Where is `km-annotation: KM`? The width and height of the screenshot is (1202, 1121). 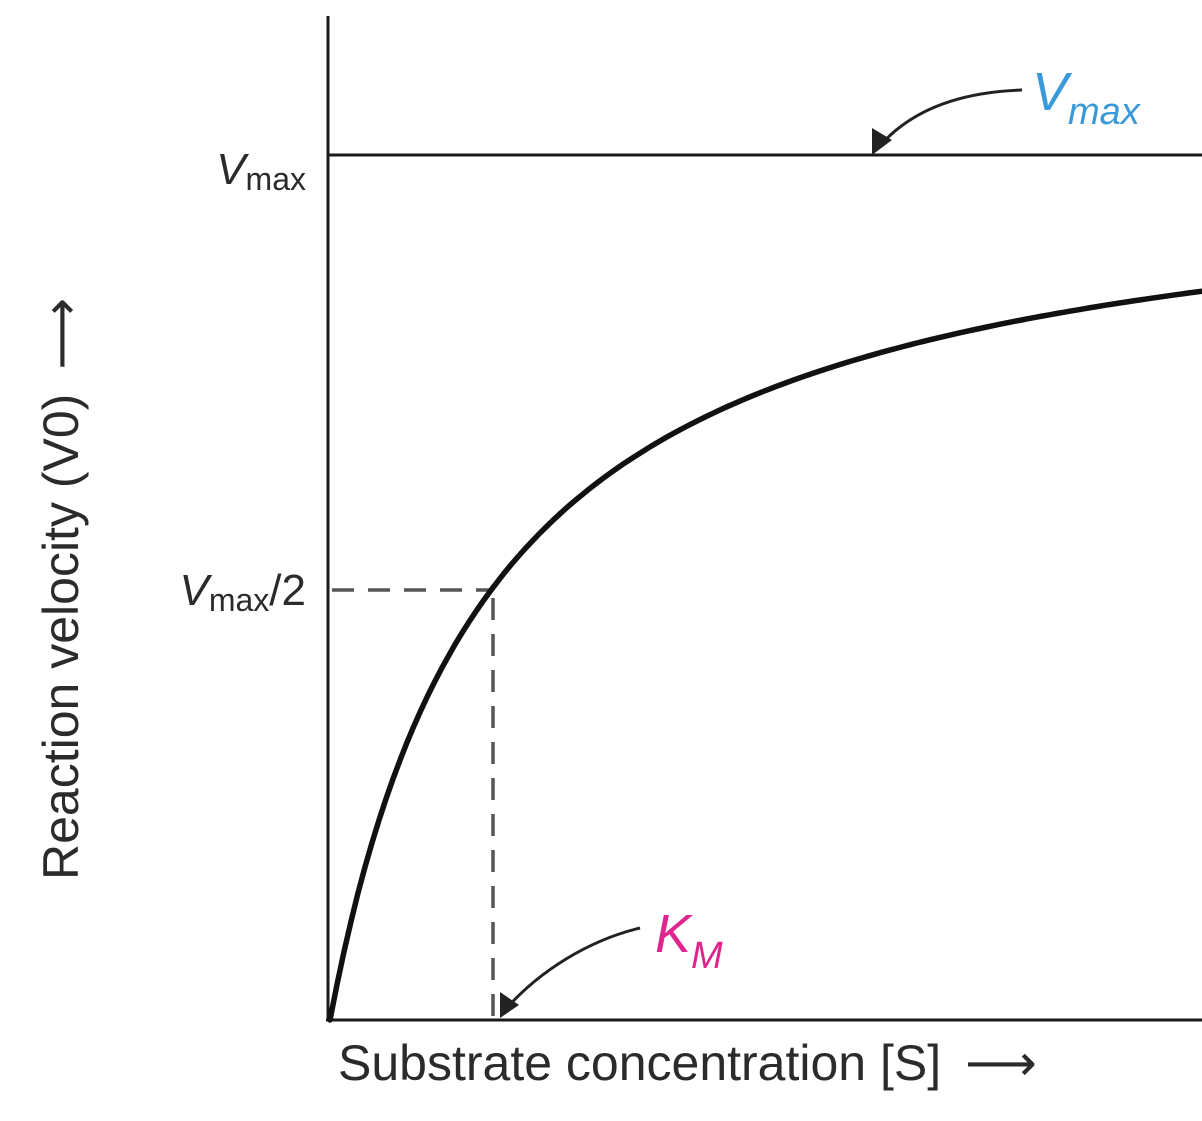
km-annotation: KM is located at coordinates (689, 940).